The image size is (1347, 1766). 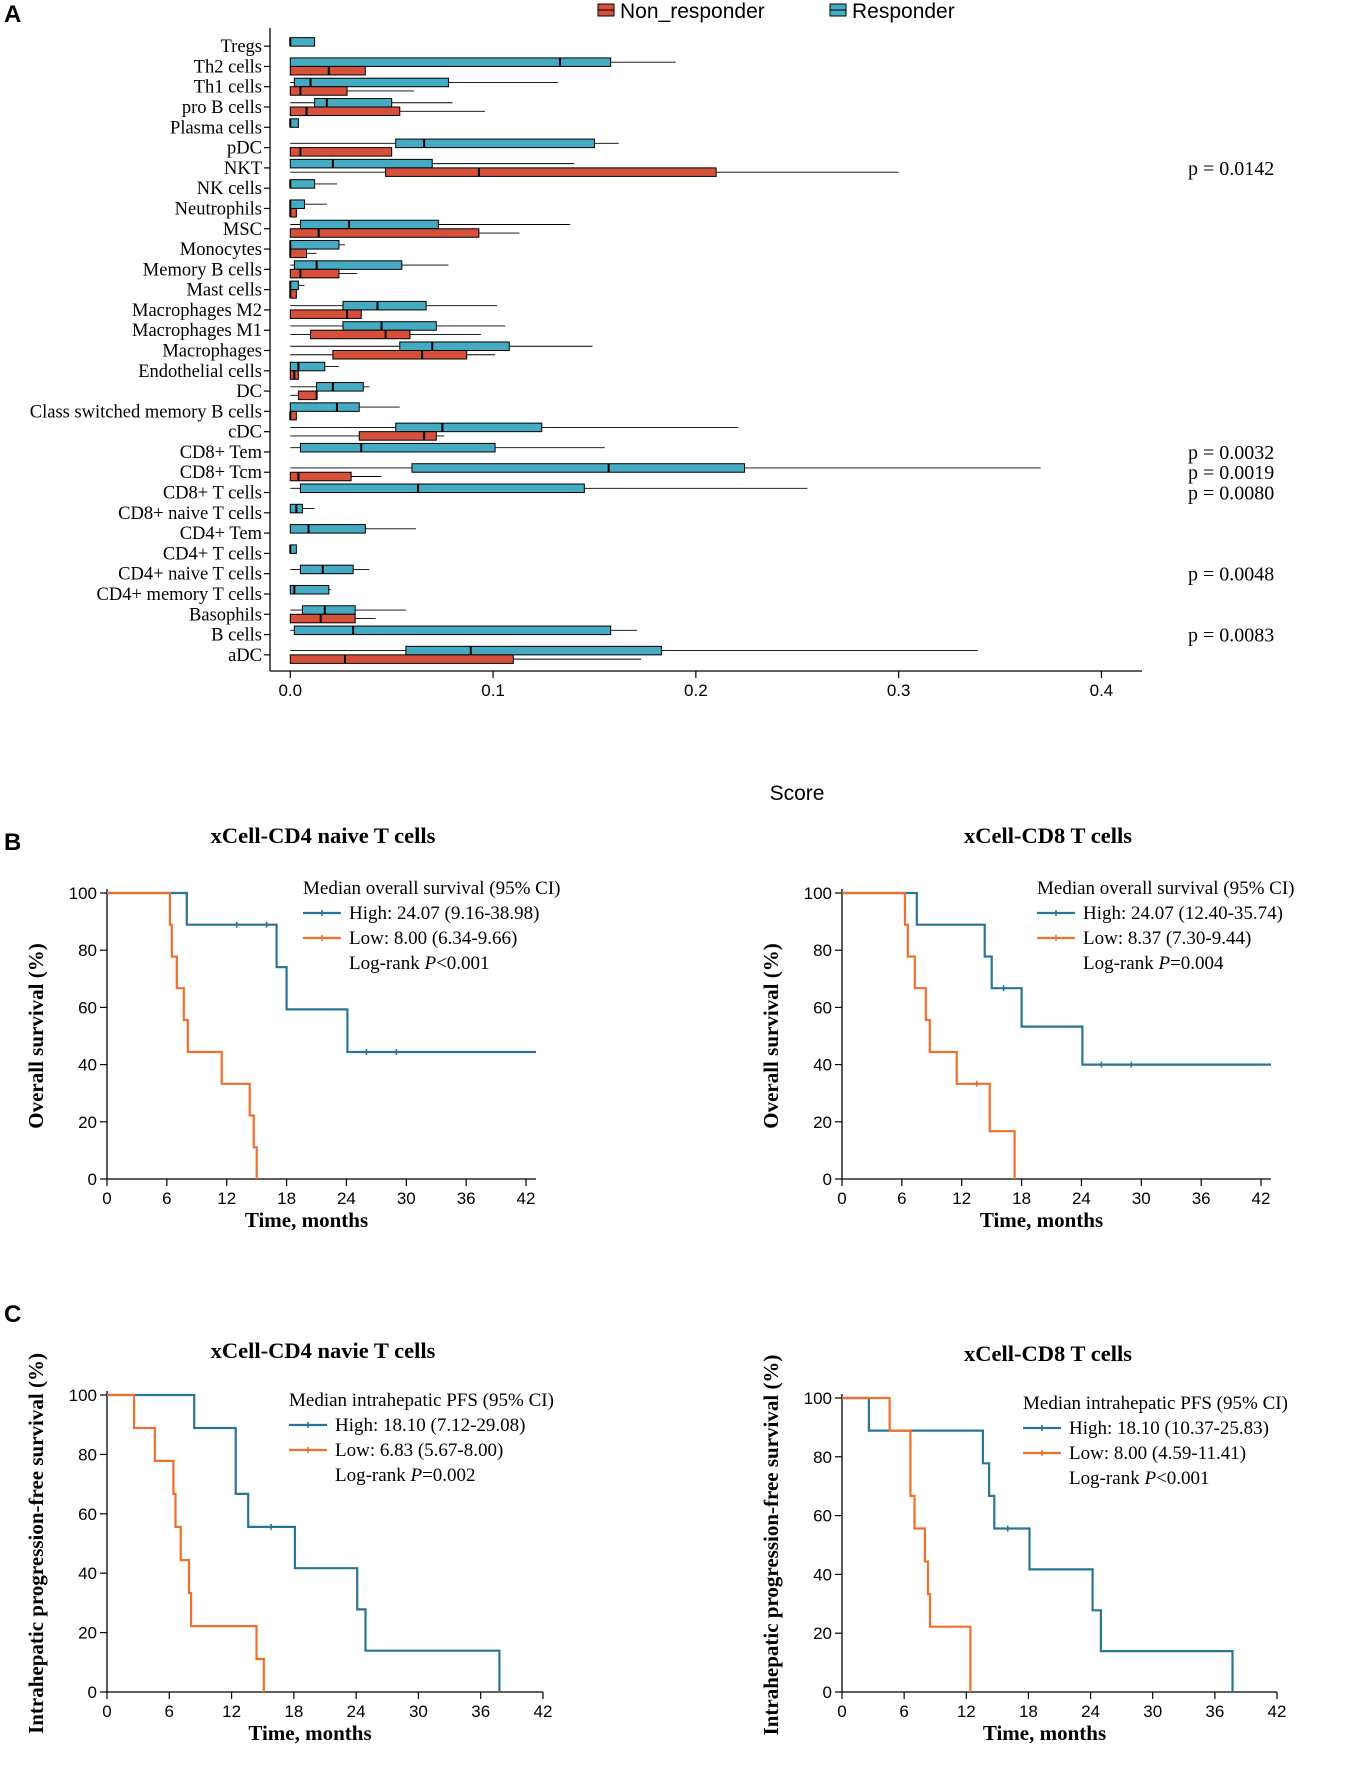 I want to click on p-value-annotation: p = 0.0048, so click(x=1231, y=575).